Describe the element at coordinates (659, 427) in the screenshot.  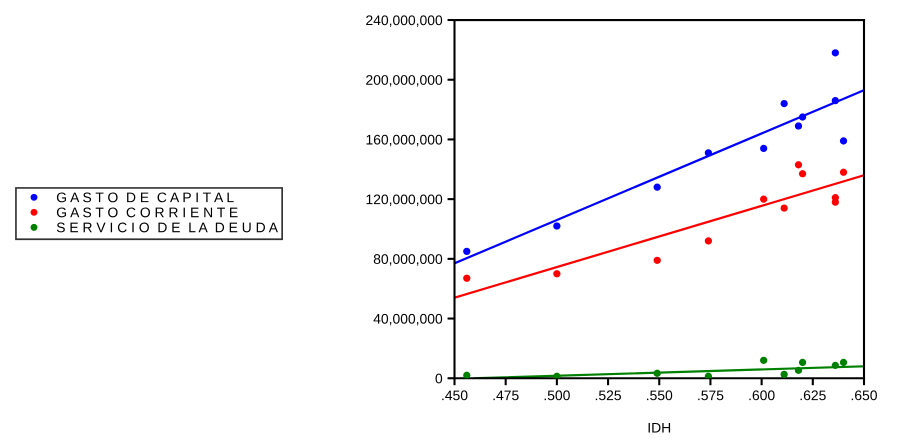
I see `x-axis-title: IDH` at that location.